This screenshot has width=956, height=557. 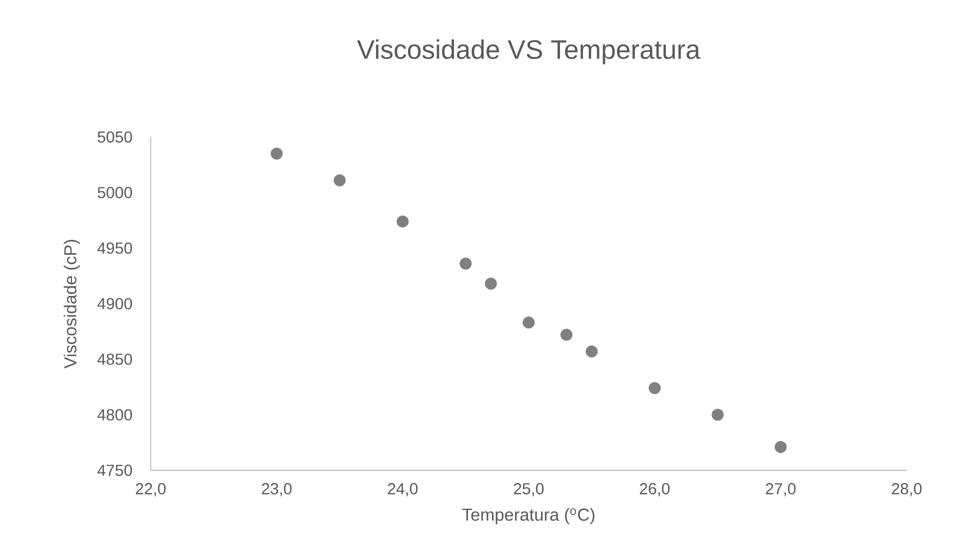 What do you see at coordinates (528, 516) in the screenshot?
I see `x-axis-title: Temperatura ($^{o}$C)` at bounding box center [528, 516].